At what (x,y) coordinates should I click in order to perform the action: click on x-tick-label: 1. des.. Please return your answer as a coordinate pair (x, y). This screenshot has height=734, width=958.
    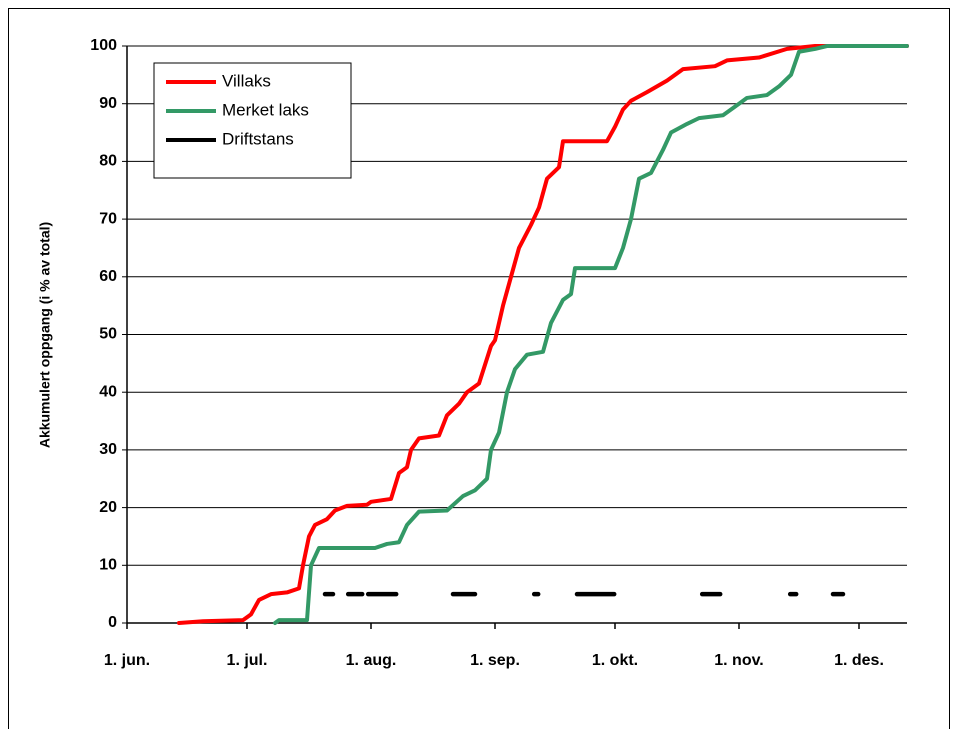
    Looking at the image, I should click on (859, 660).